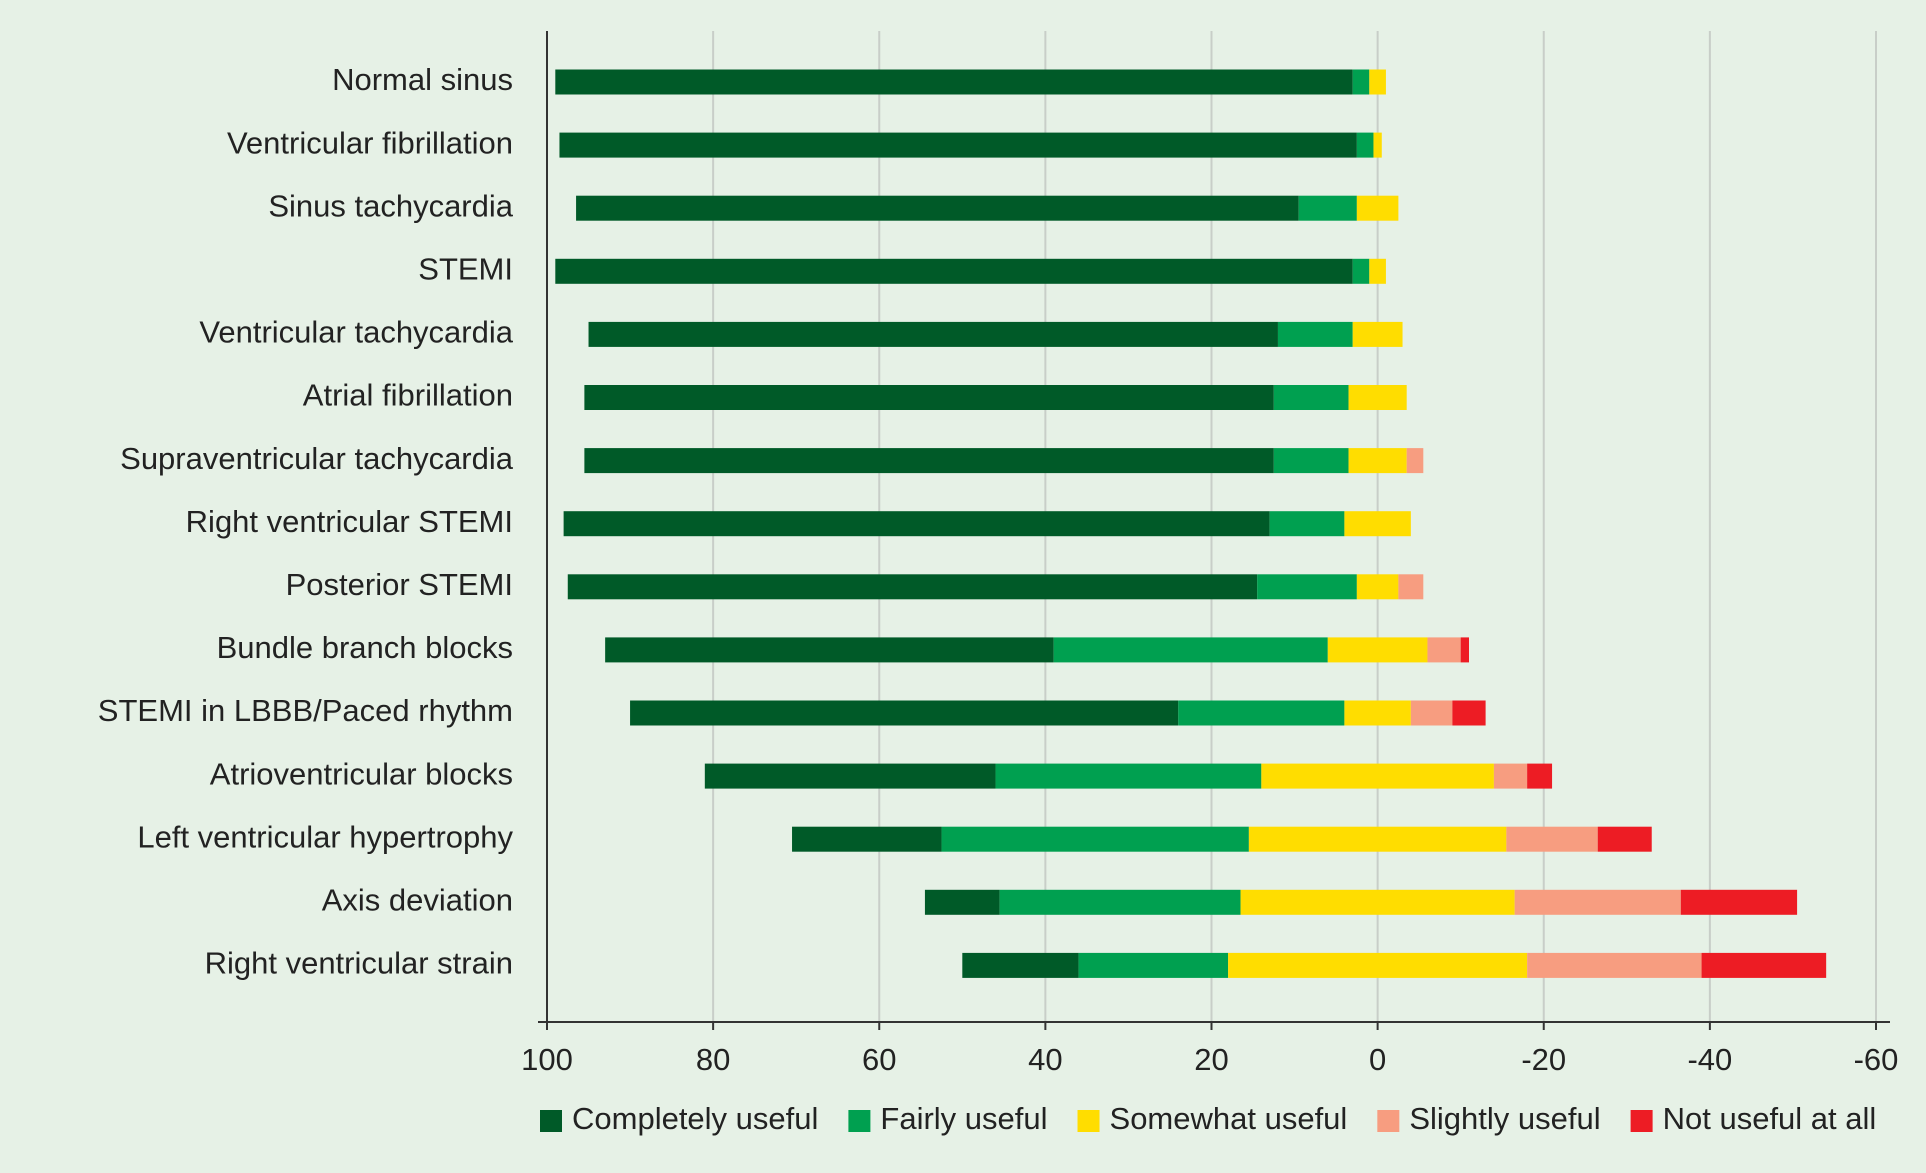 The width and height of the screenshot is (1926, 1173). Describe the element at coordinates (963, 1118) in the screenshot. I see `legend-label: Fairly useful` at that location.